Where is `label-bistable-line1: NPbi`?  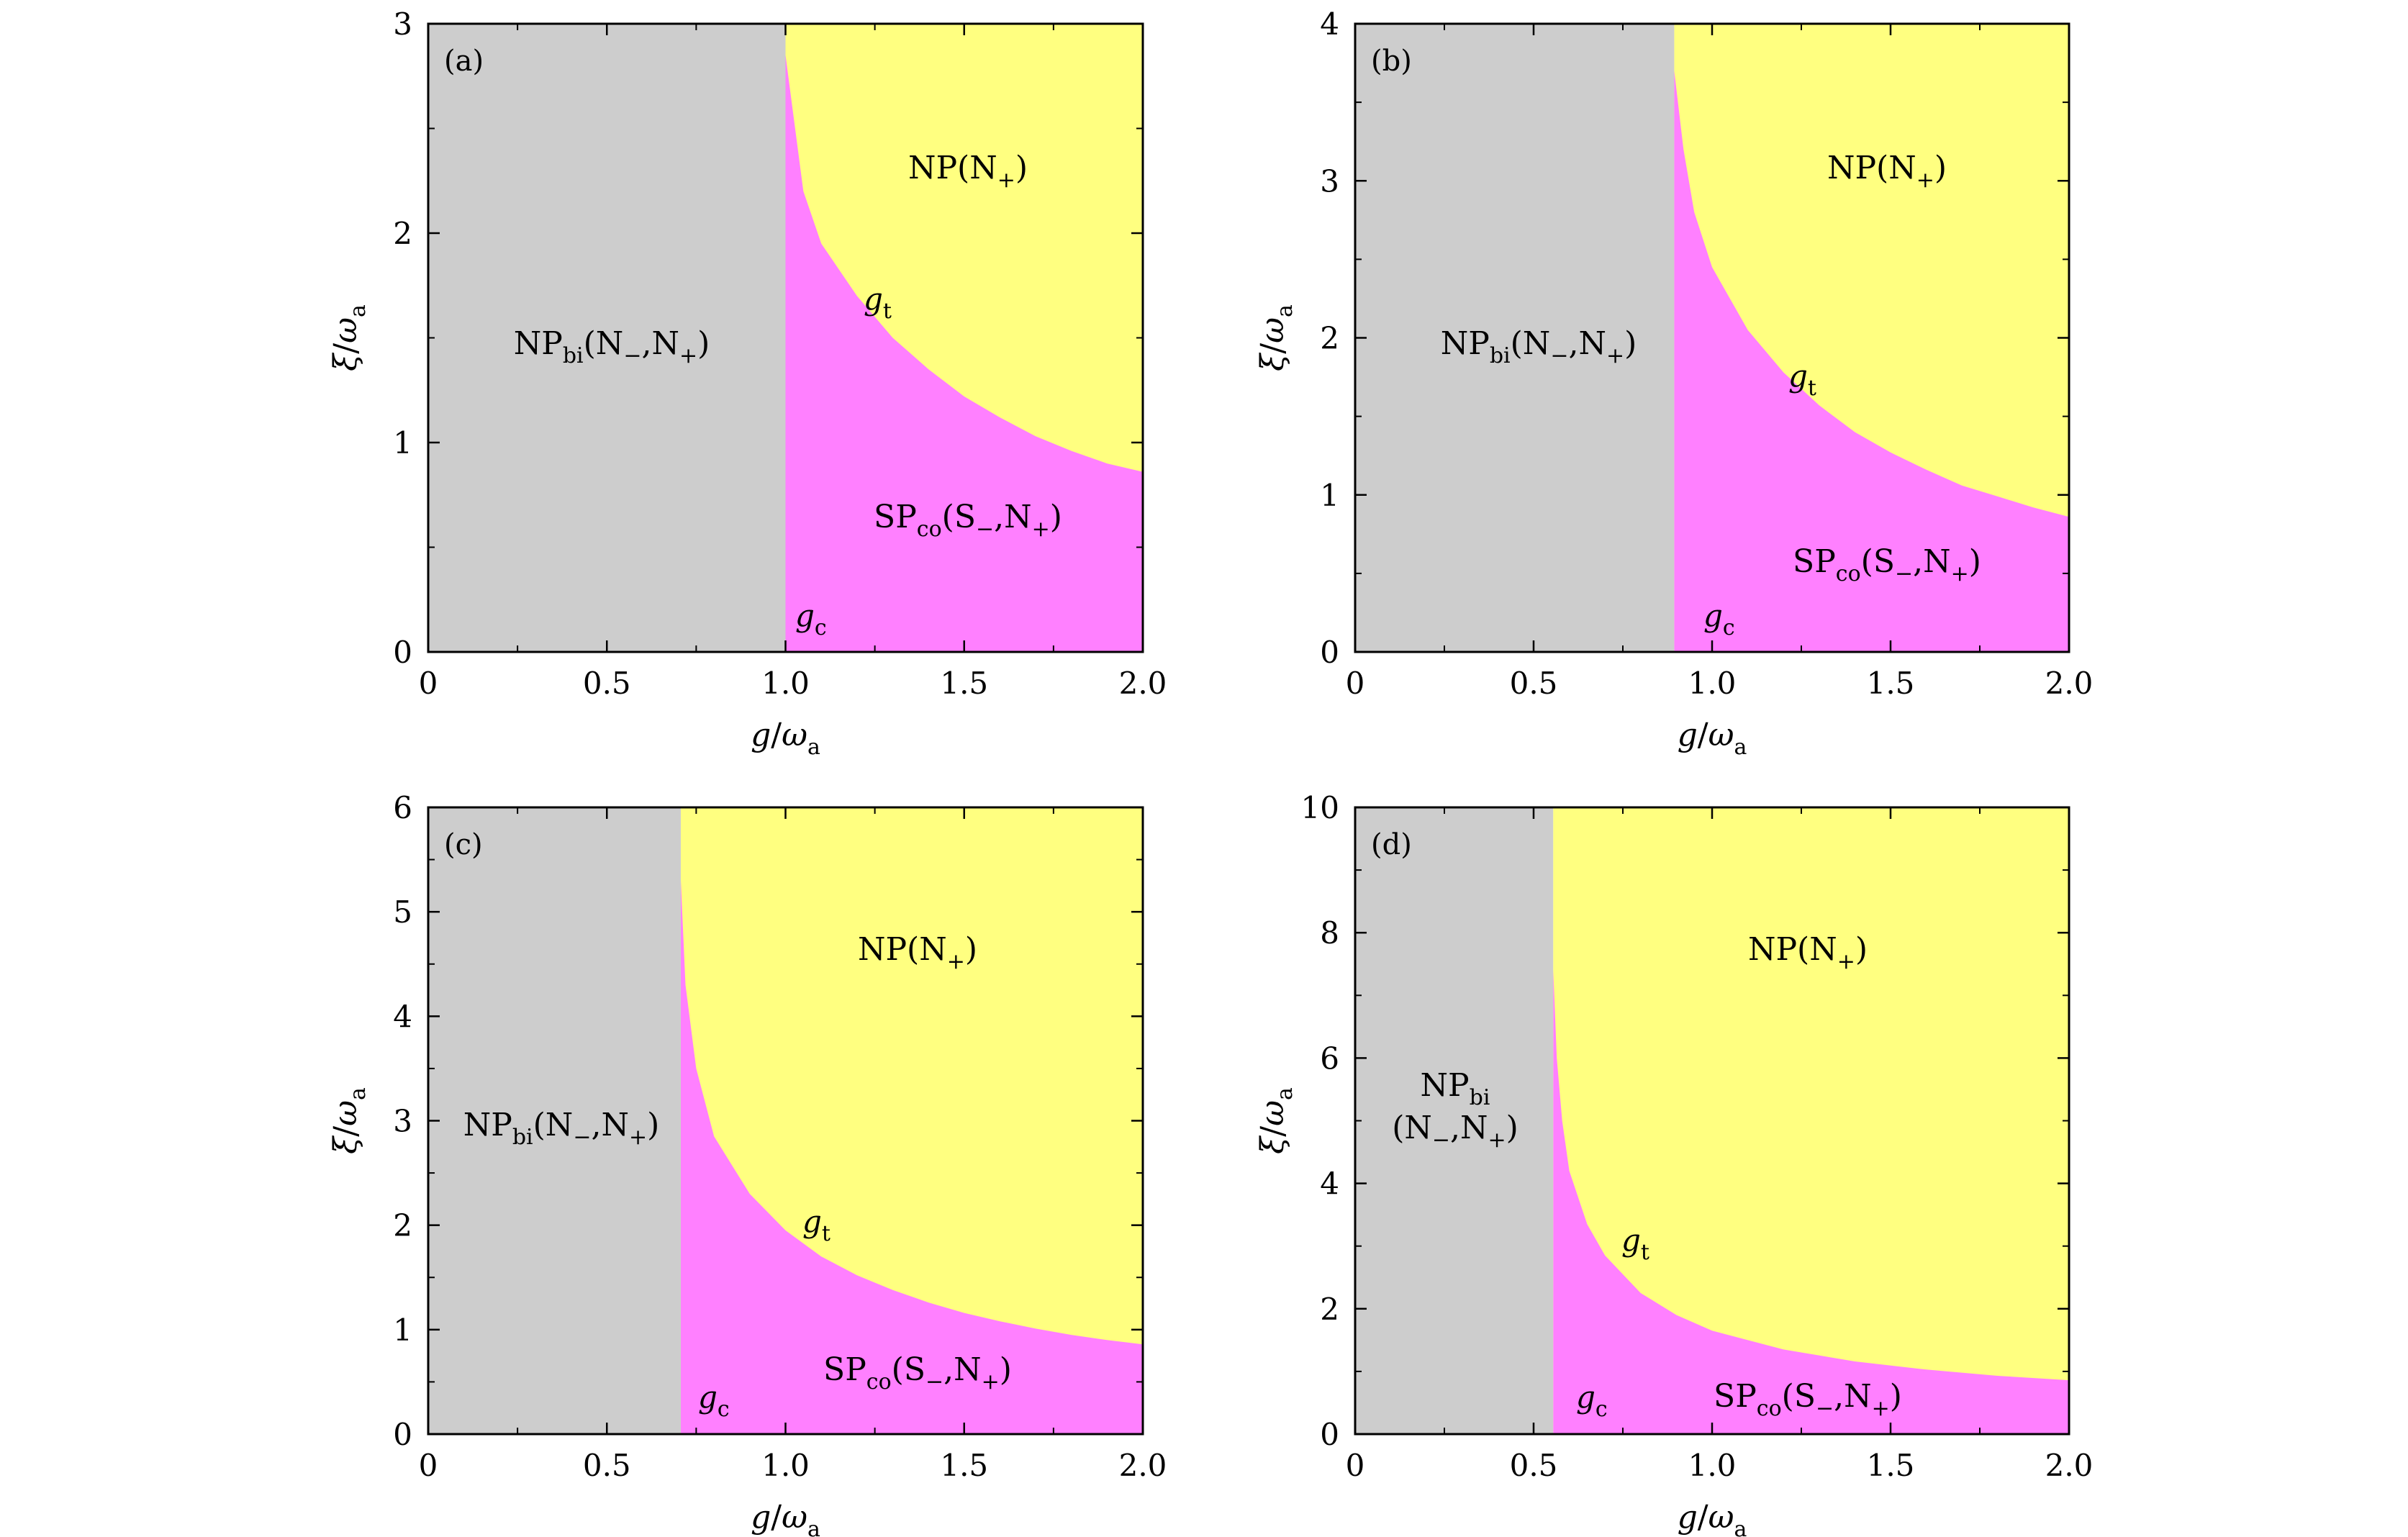
label-bistable-line1: NPbi is located at coordinates (1455, 1088).